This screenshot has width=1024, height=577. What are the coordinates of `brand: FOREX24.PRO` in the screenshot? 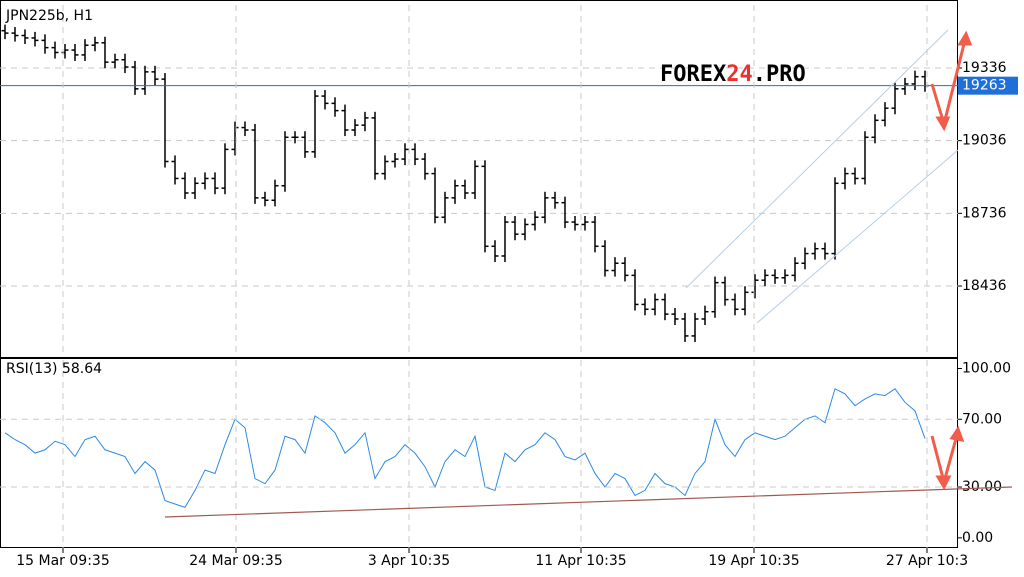 It's located at (733, 74).